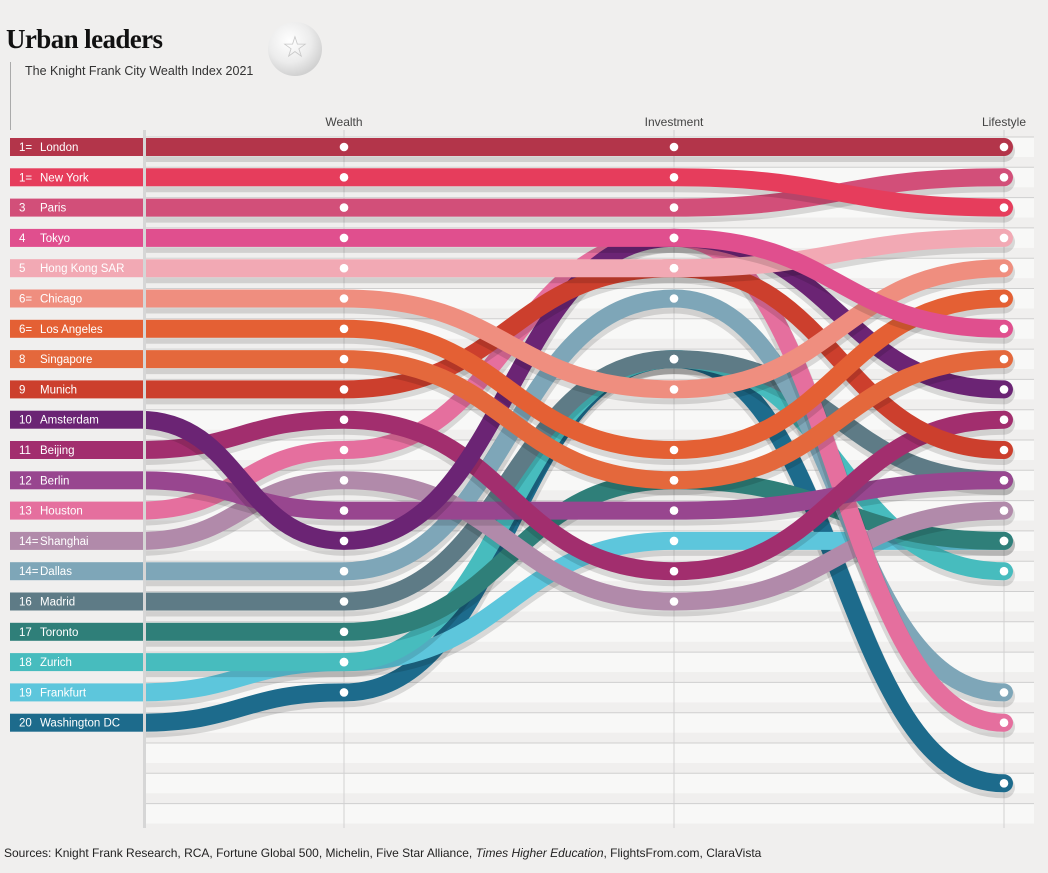 This screenshot has height=873, width=1048. What do you see at coordinates (25, 300) in the screenshot?
I see `rank-label-chicago: 6=` at bounding box center [25, 300].